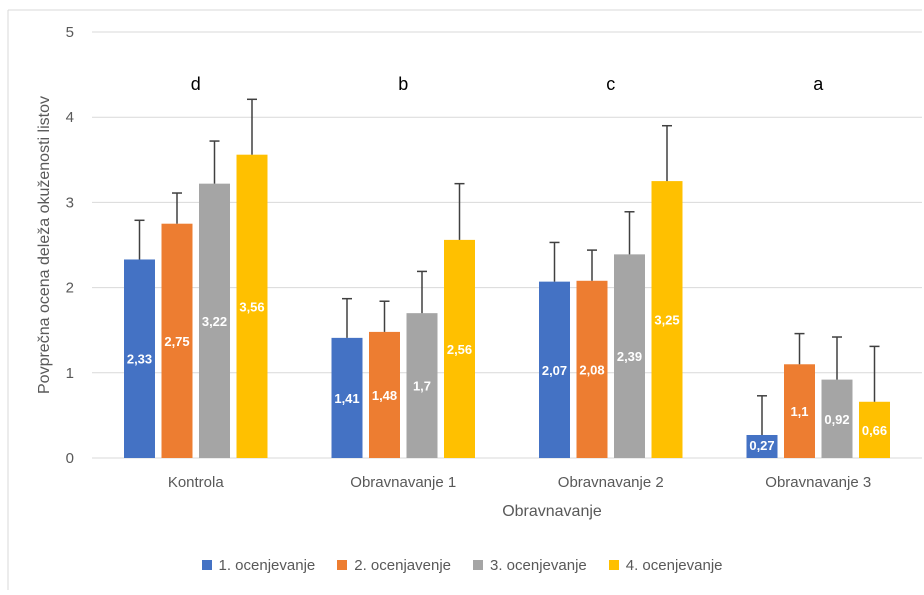 This screenshot has height=595, width=924. What do you see at coordinates (611, 482) in the screenshot?
I see `x-tick-label: Obravnavanje 2` at bounding box center [611, 482].